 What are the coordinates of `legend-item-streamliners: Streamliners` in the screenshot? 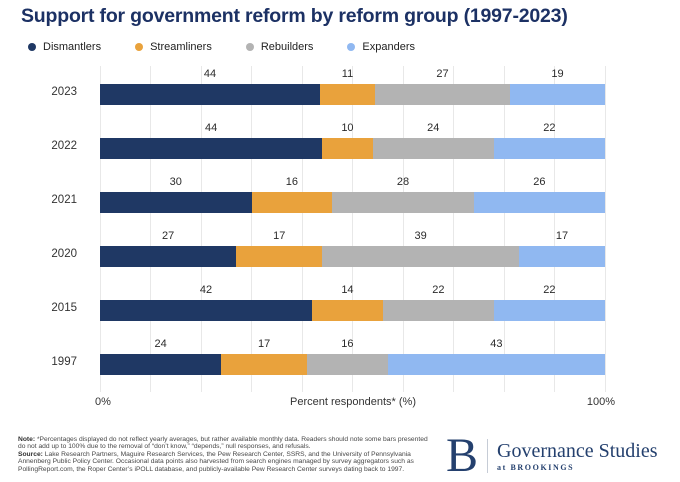 It's located at (173, 47).